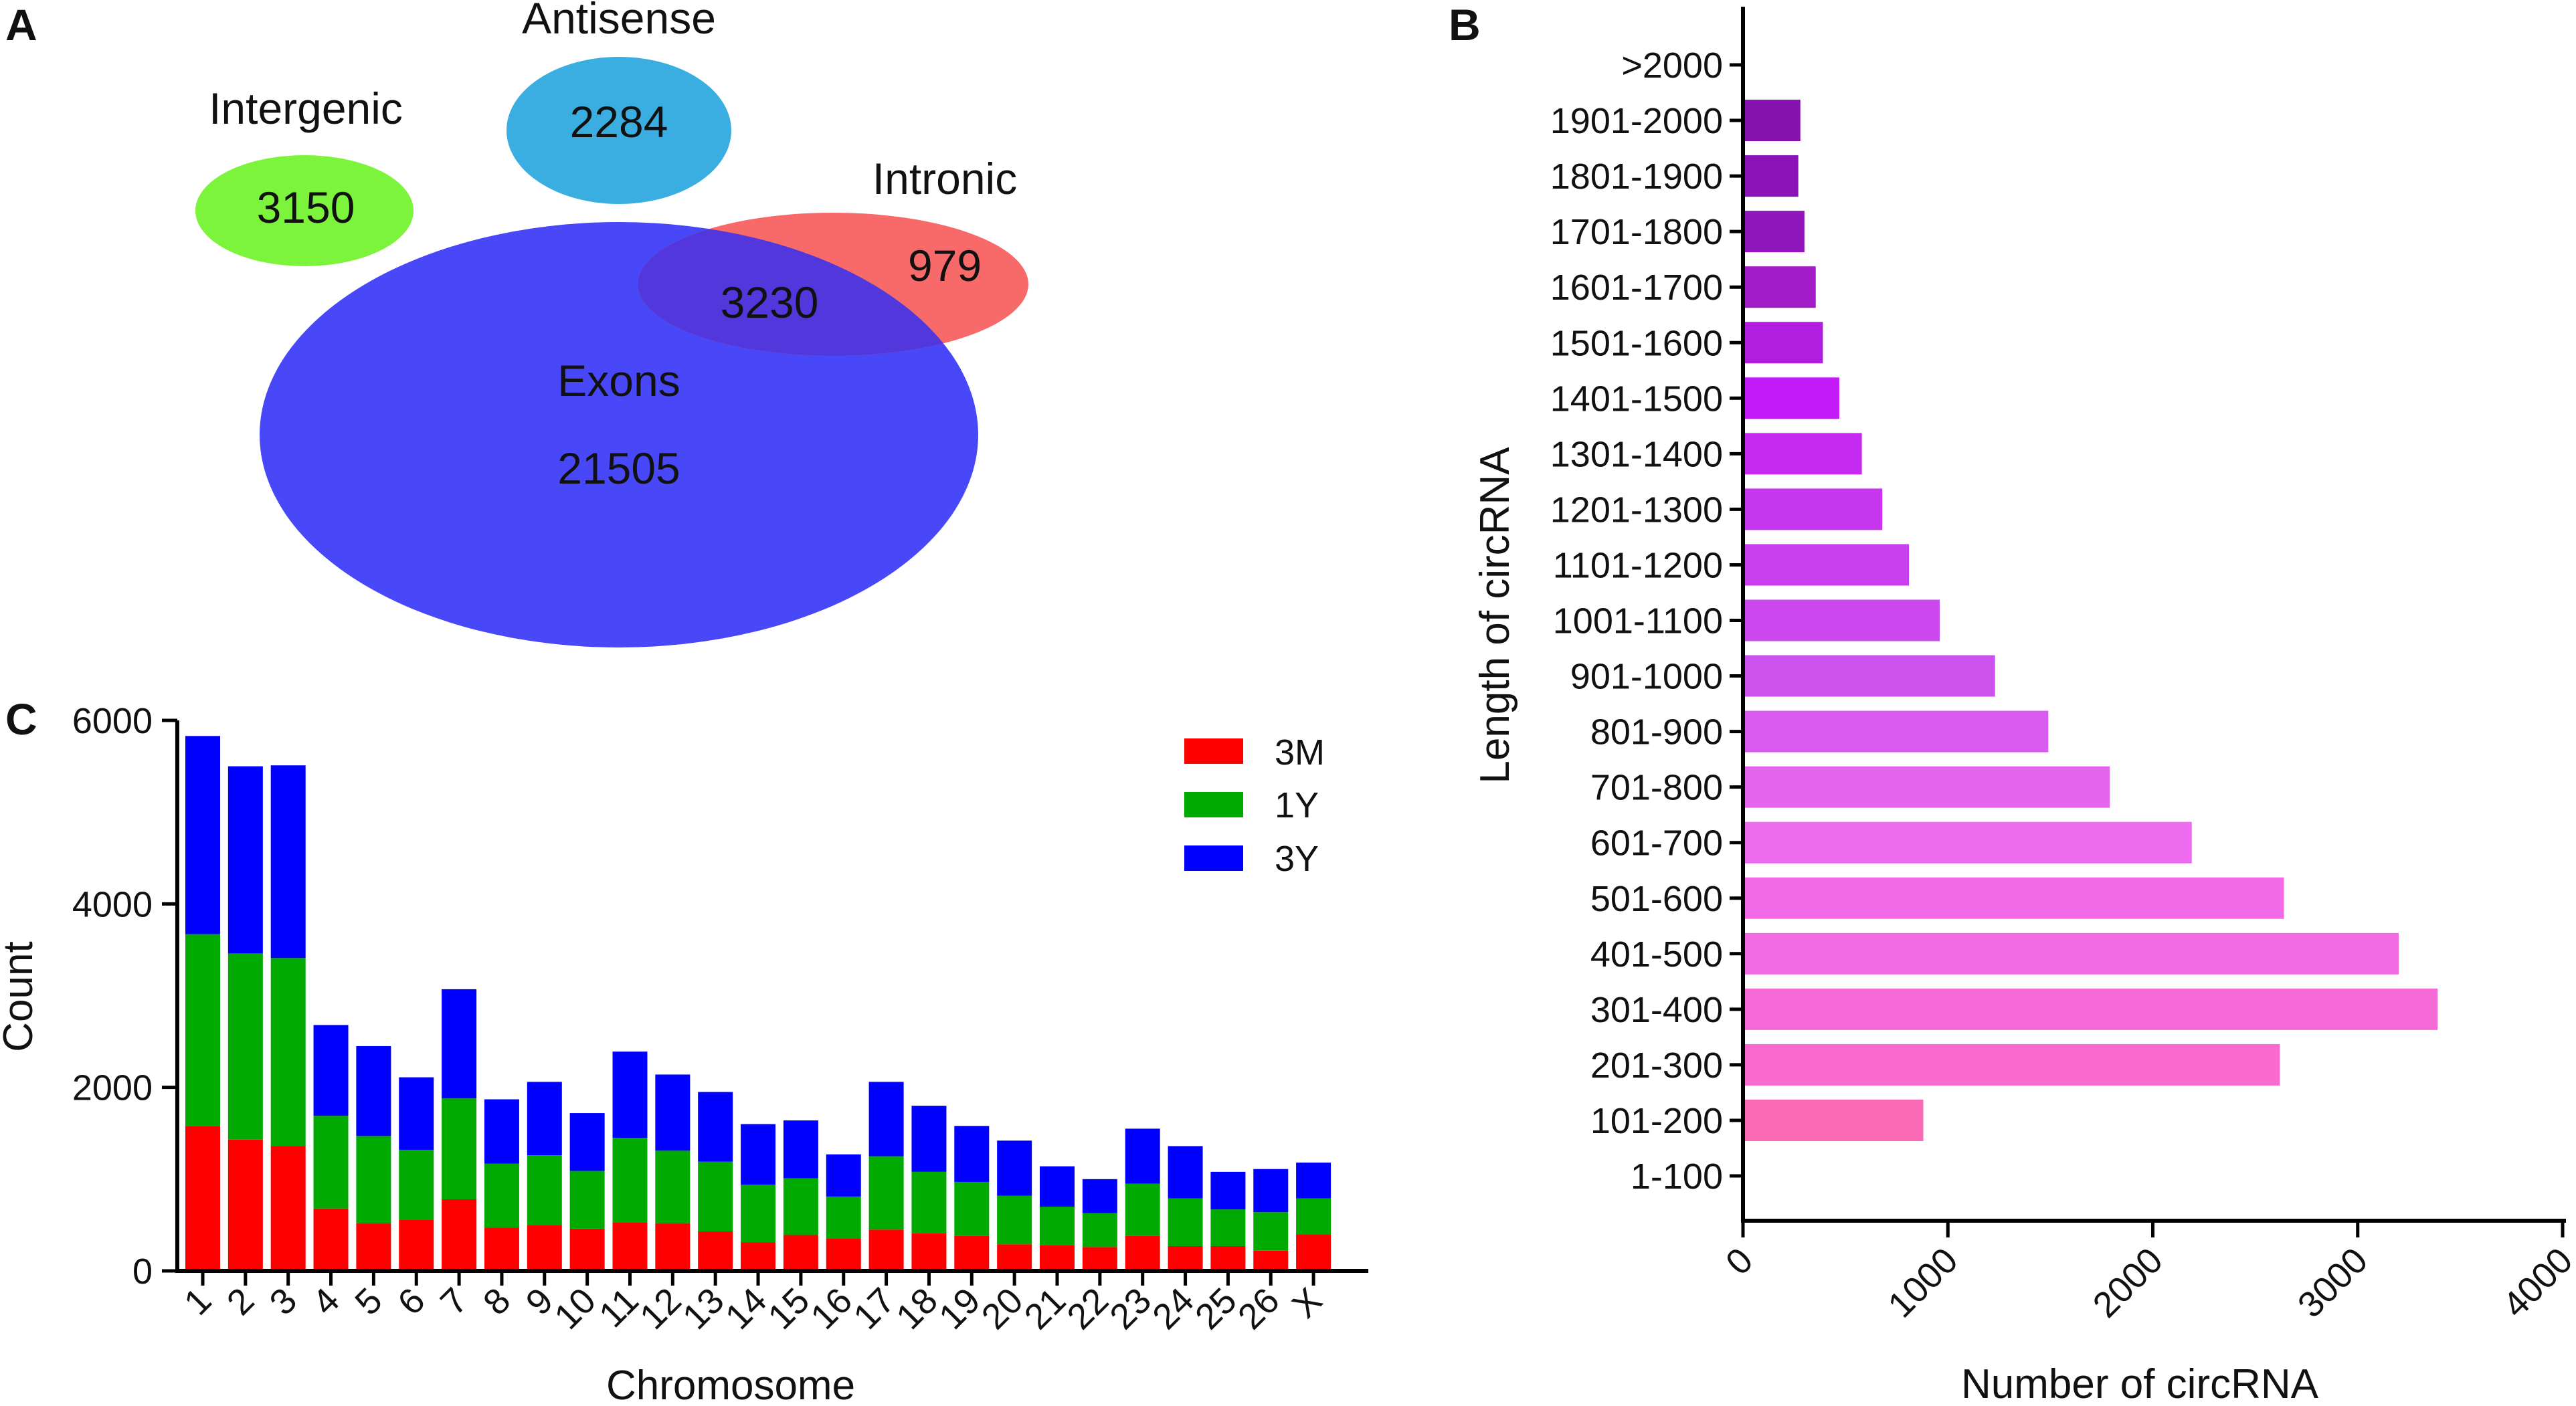 Image resolution: width=2576 pixels, height=1406 pixels. I want to click on length-y-label-1701-1800: 1701-1800, so click(1636, 232).